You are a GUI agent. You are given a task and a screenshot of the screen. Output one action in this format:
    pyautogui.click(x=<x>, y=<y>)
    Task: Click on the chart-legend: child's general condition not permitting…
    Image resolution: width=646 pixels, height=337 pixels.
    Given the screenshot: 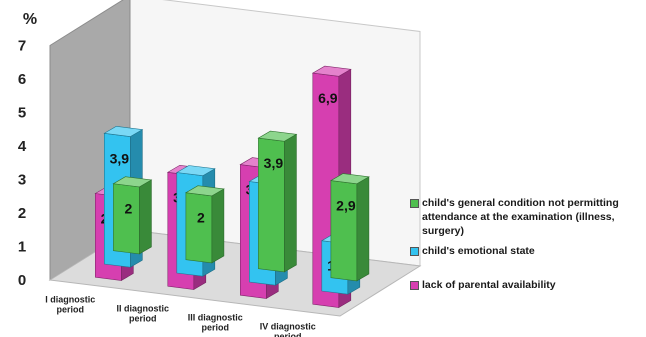 What is the action you would take?
    pyautogui.click(x=528, y=247)
    